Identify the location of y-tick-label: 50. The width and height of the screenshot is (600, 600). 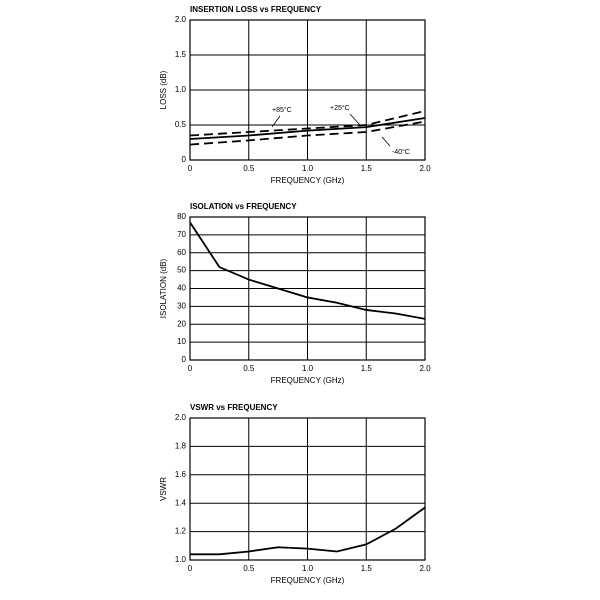
(181, 270).